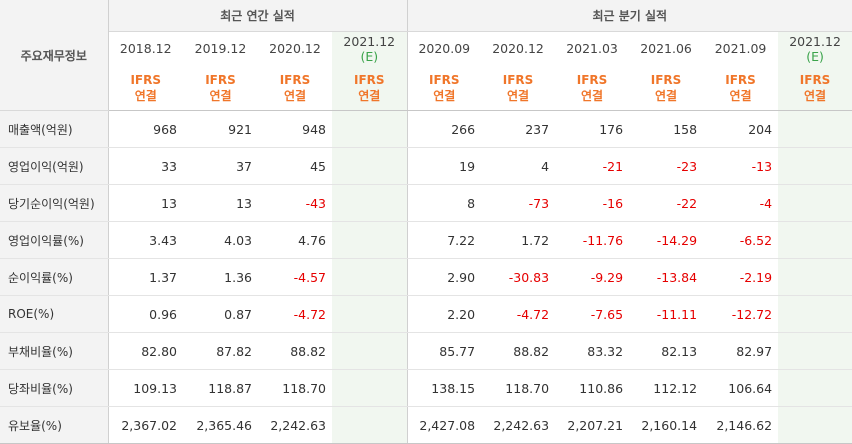 The width and height of the screenshot is (852, 444). Describe the element at coordinates (444, 203) in the screenshot. I see `table-cell: 8` at that location.